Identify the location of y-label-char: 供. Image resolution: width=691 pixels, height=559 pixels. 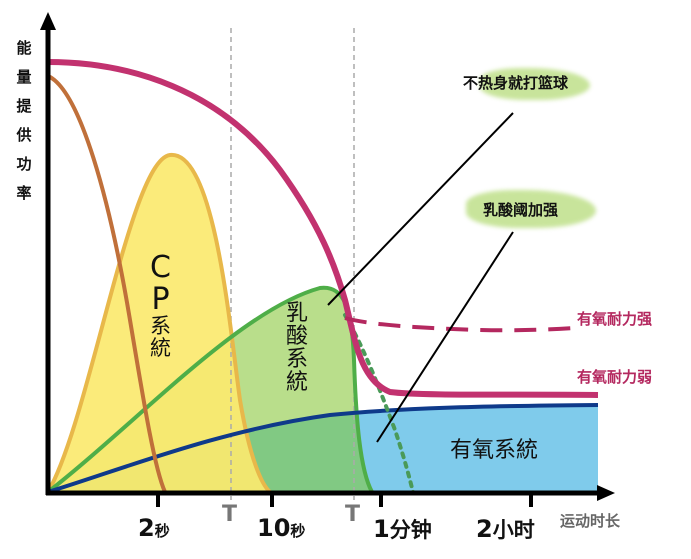
(24, 135).